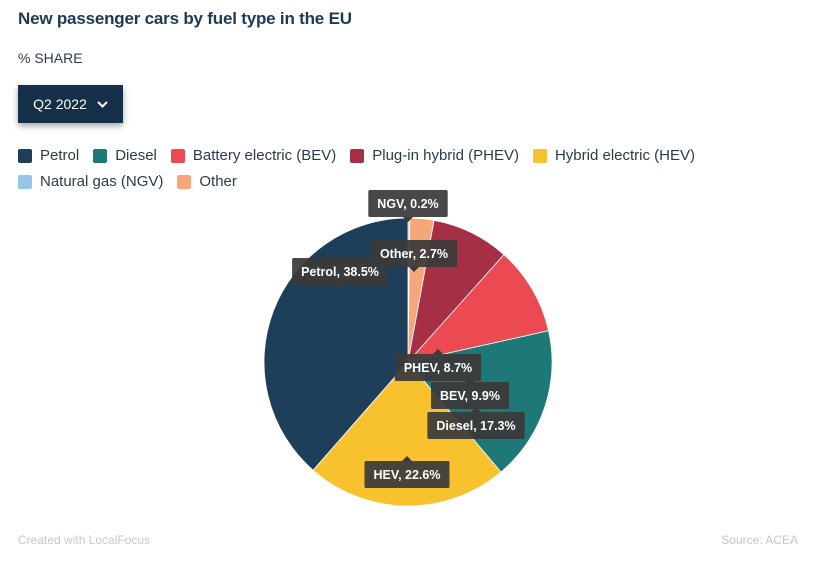 The width and height of the screenshot is (815, 569). What do you see at coordinates (102, 181) in the screenshot?
I see `legend-label: Natural gas (NGV)` at bounding box center [102, 181].